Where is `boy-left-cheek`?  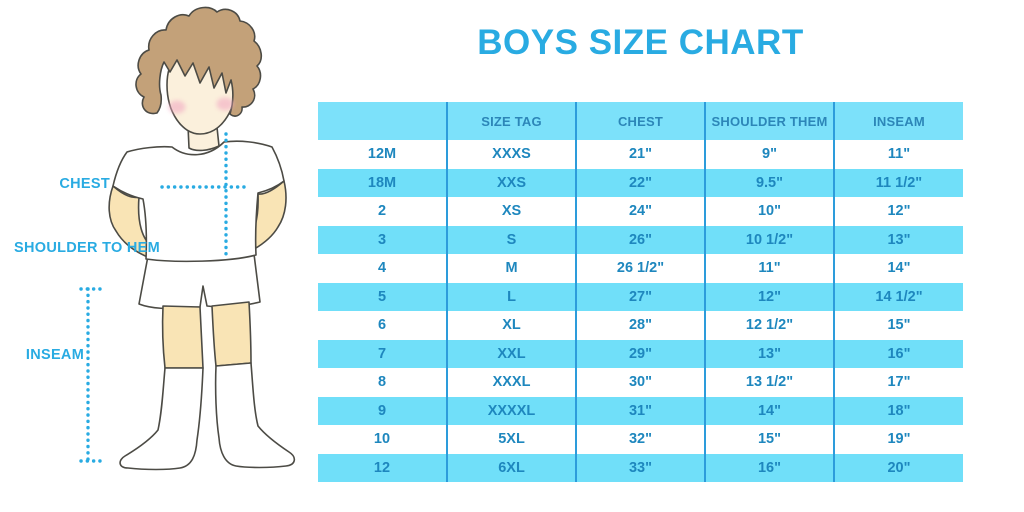 boy-left-cheek is located at coordinates (177, 107).